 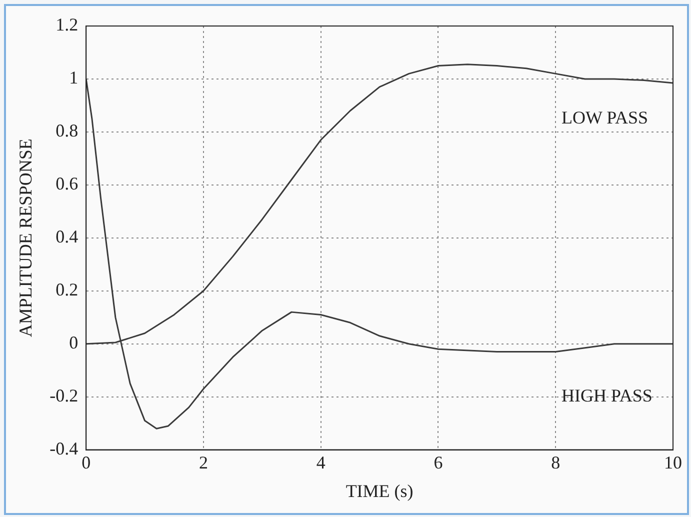 I want to click on series-label: HIGH PASS, so click(x=606, y=396).